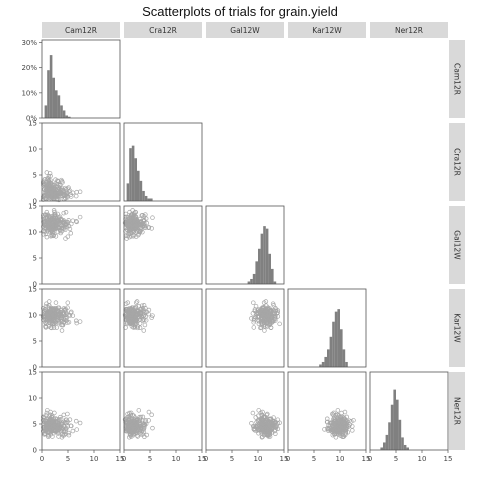 The height and width of the screenshot is (480, 480). I want to click on column-strip-ner12r, so click(409, 30).